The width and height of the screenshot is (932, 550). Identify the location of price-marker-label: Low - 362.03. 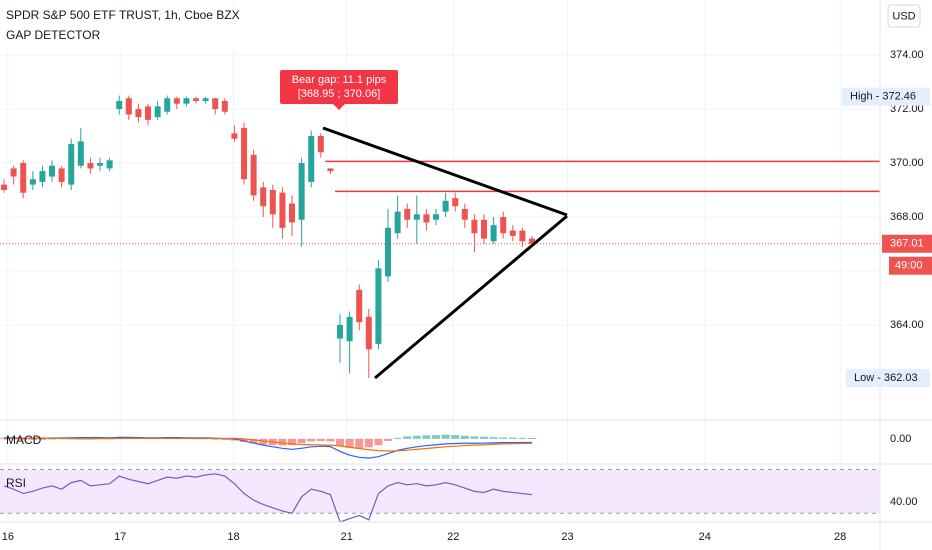
(886, 378).